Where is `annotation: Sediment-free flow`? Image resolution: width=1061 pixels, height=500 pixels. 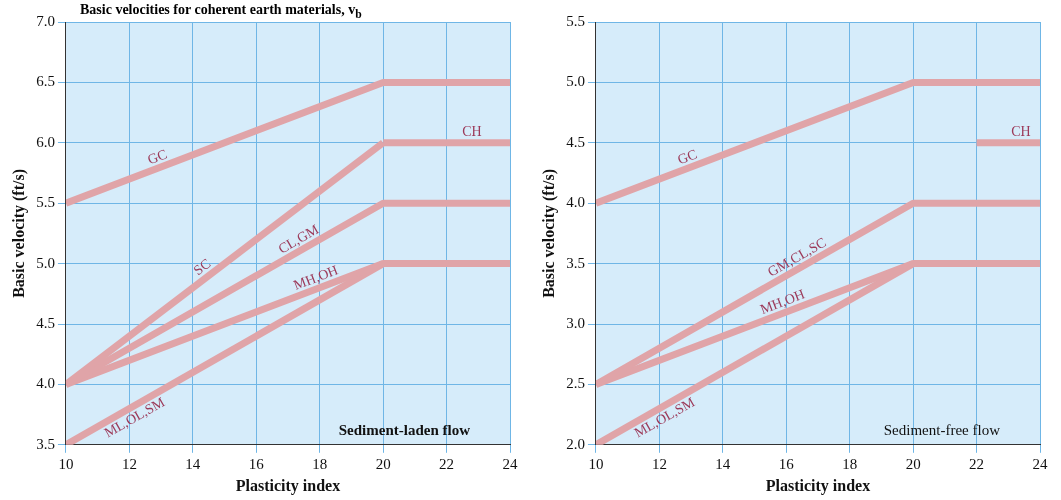 annotation: Sediment-free flow is located at coordinates (942, 430).